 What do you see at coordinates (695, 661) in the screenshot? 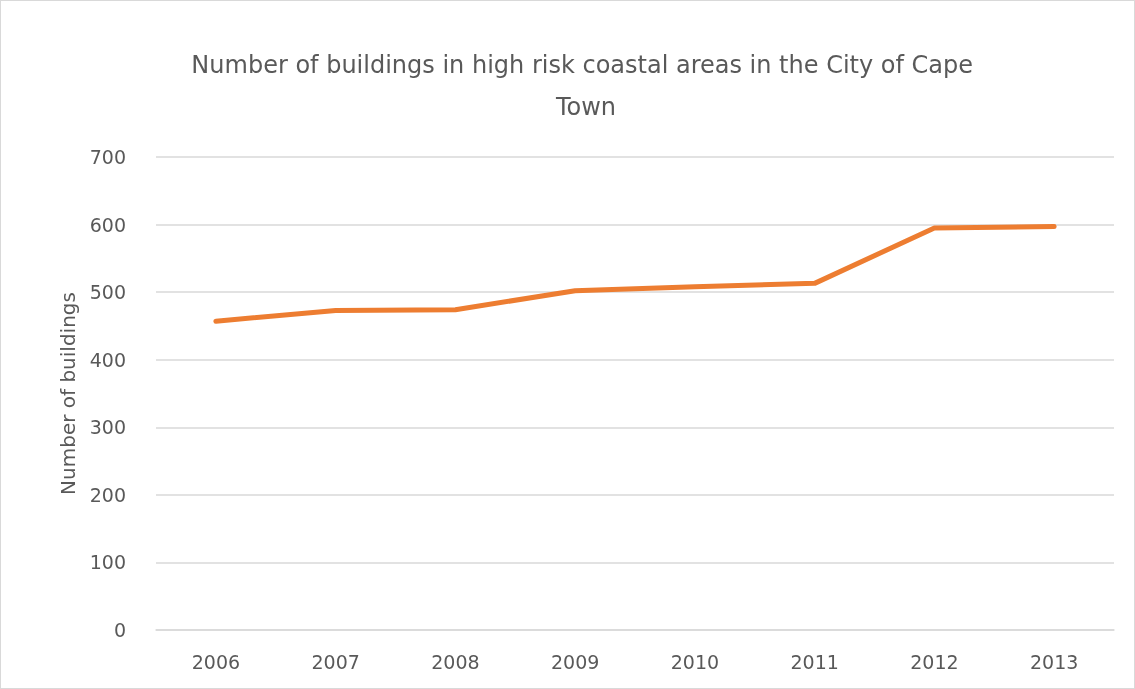
I see `x-tick-label: 2010` at bounding box center [695, 661].